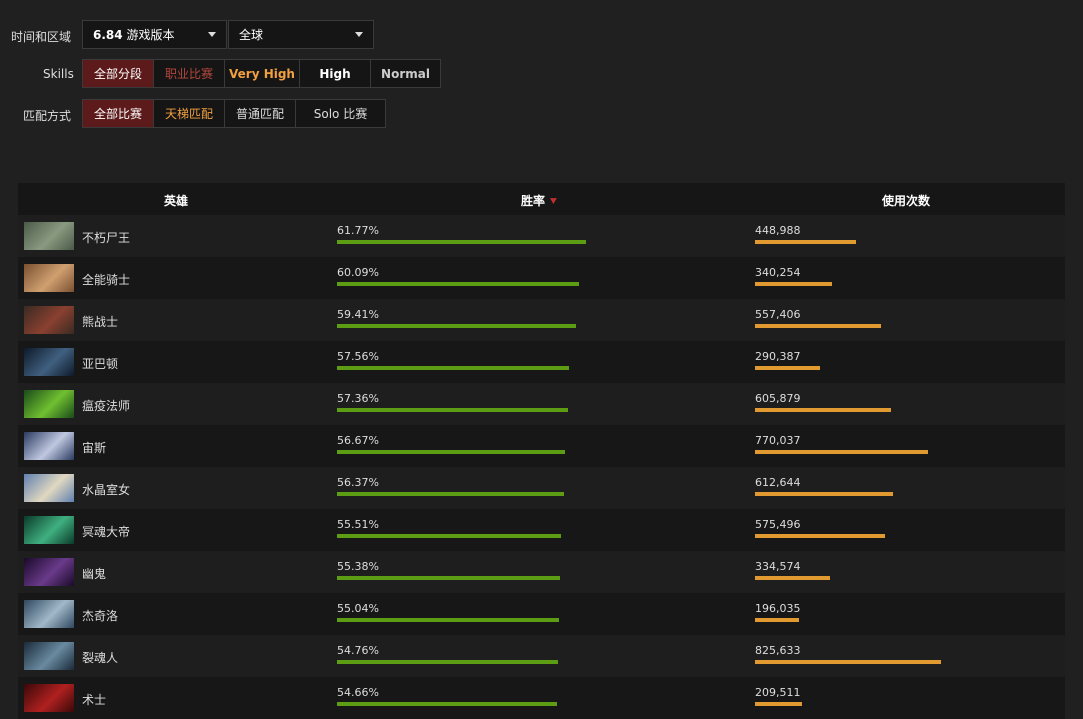 This screenshot has height=719, width=1083. I want to click on winrate-value: 59.41%, so click(358, 314).